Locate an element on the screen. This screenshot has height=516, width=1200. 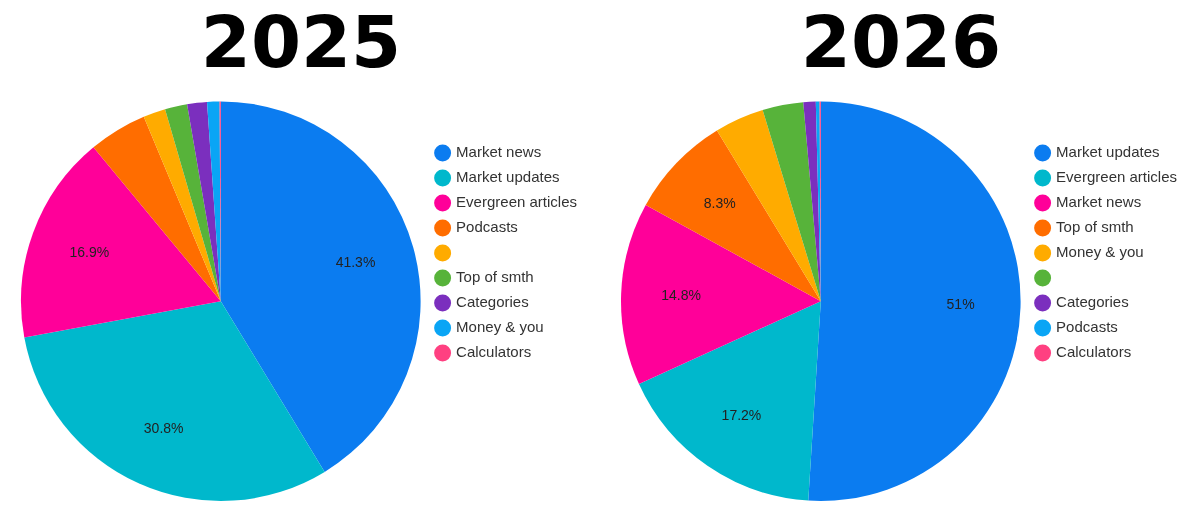
data-label: 41.3% is located at coordinates (355, 262).